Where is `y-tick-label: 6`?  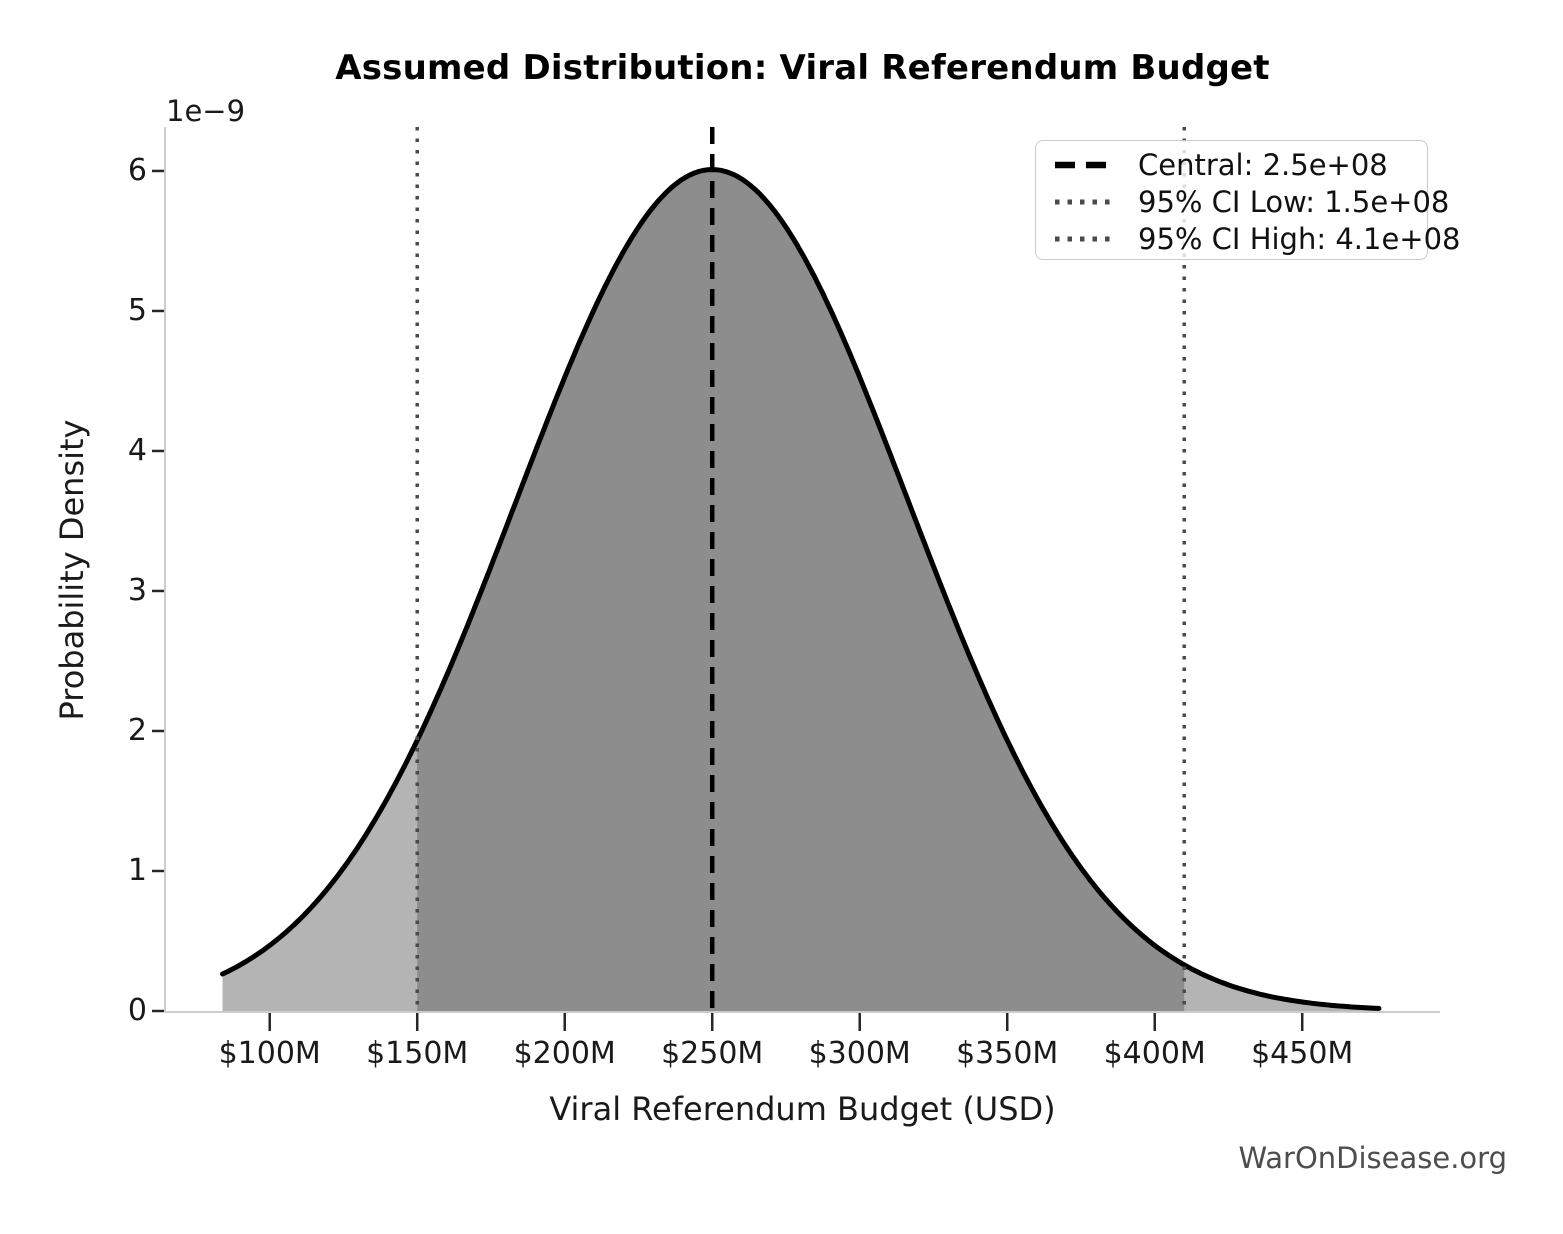 y-tick-label: 6 is located at coordinates (137, 170).